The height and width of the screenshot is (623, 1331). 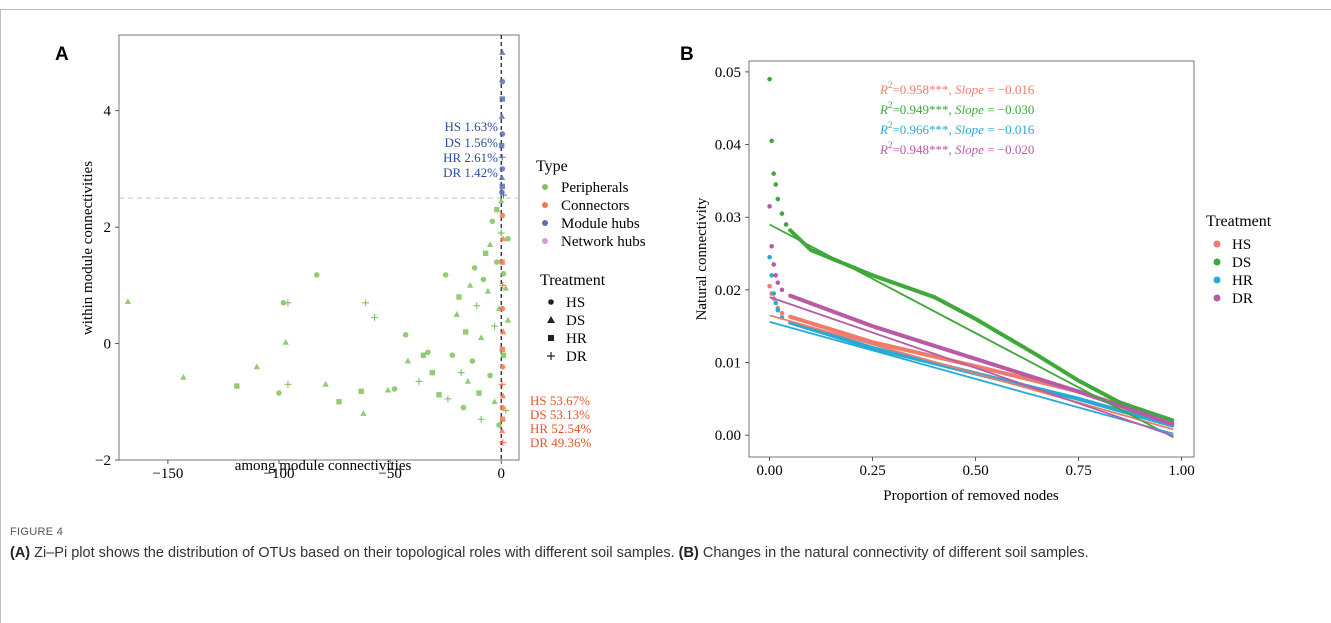 What do you see at coordinates (595, 206) in the screenshot?
I see `legend-connectors-label: Connectors` at bounding box center [595, 206].